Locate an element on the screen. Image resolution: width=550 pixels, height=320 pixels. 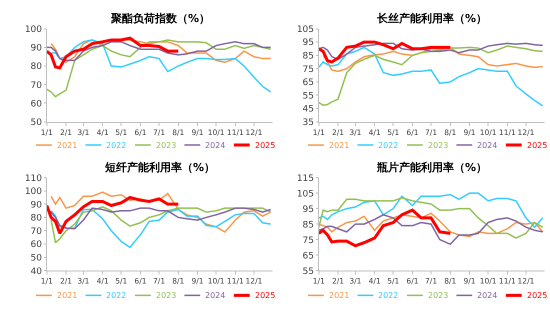
chart-title: 聚酯负荷指数（%） is located at coordinates (160, 18).